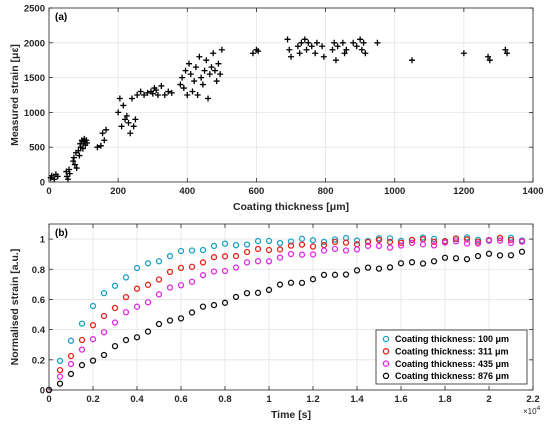 The height and width of the screenshot is (437, 550). What do you see at coordinates (532, 399) in the screenshot?
I see `x-tick-label: 2.2` at bounding box center [532, 399].